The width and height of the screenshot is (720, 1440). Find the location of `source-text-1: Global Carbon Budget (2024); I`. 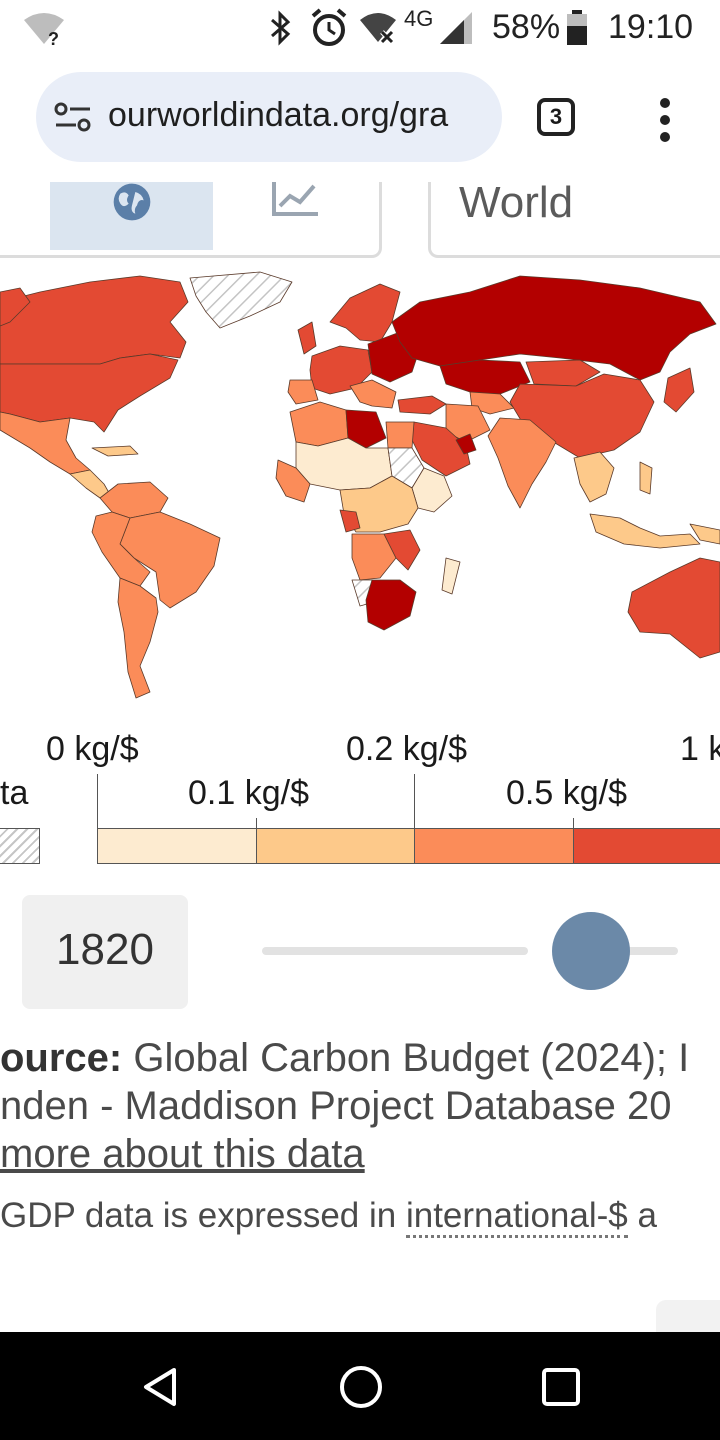

source-text-1: Global Carbon Budget (2024); I is located at coordinates (411, 1058).